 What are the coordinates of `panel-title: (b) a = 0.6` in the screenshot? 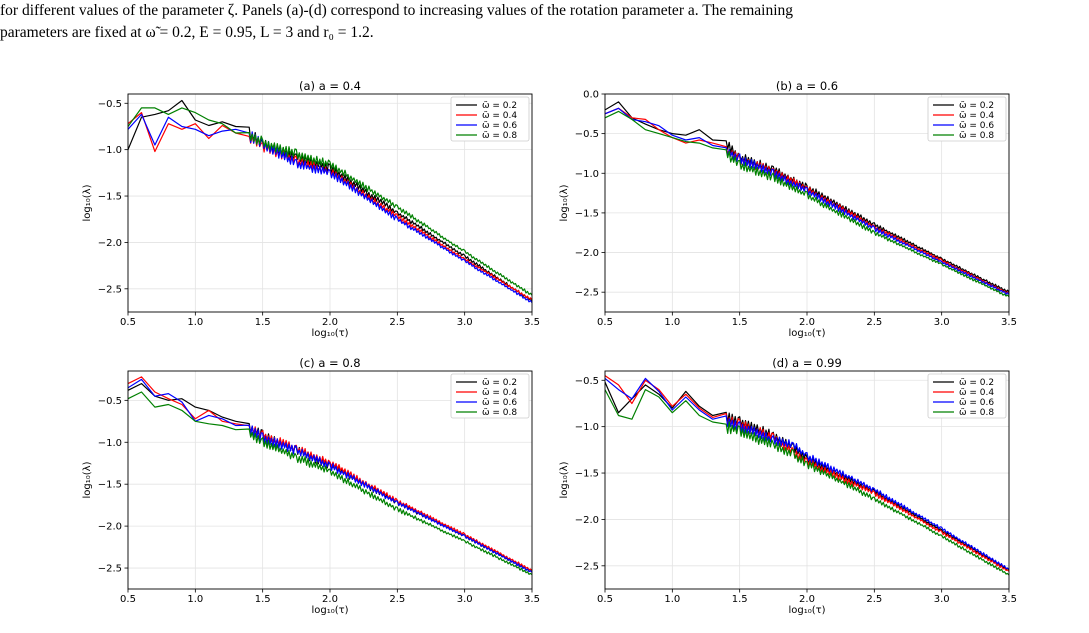 It's located at (807, 86).